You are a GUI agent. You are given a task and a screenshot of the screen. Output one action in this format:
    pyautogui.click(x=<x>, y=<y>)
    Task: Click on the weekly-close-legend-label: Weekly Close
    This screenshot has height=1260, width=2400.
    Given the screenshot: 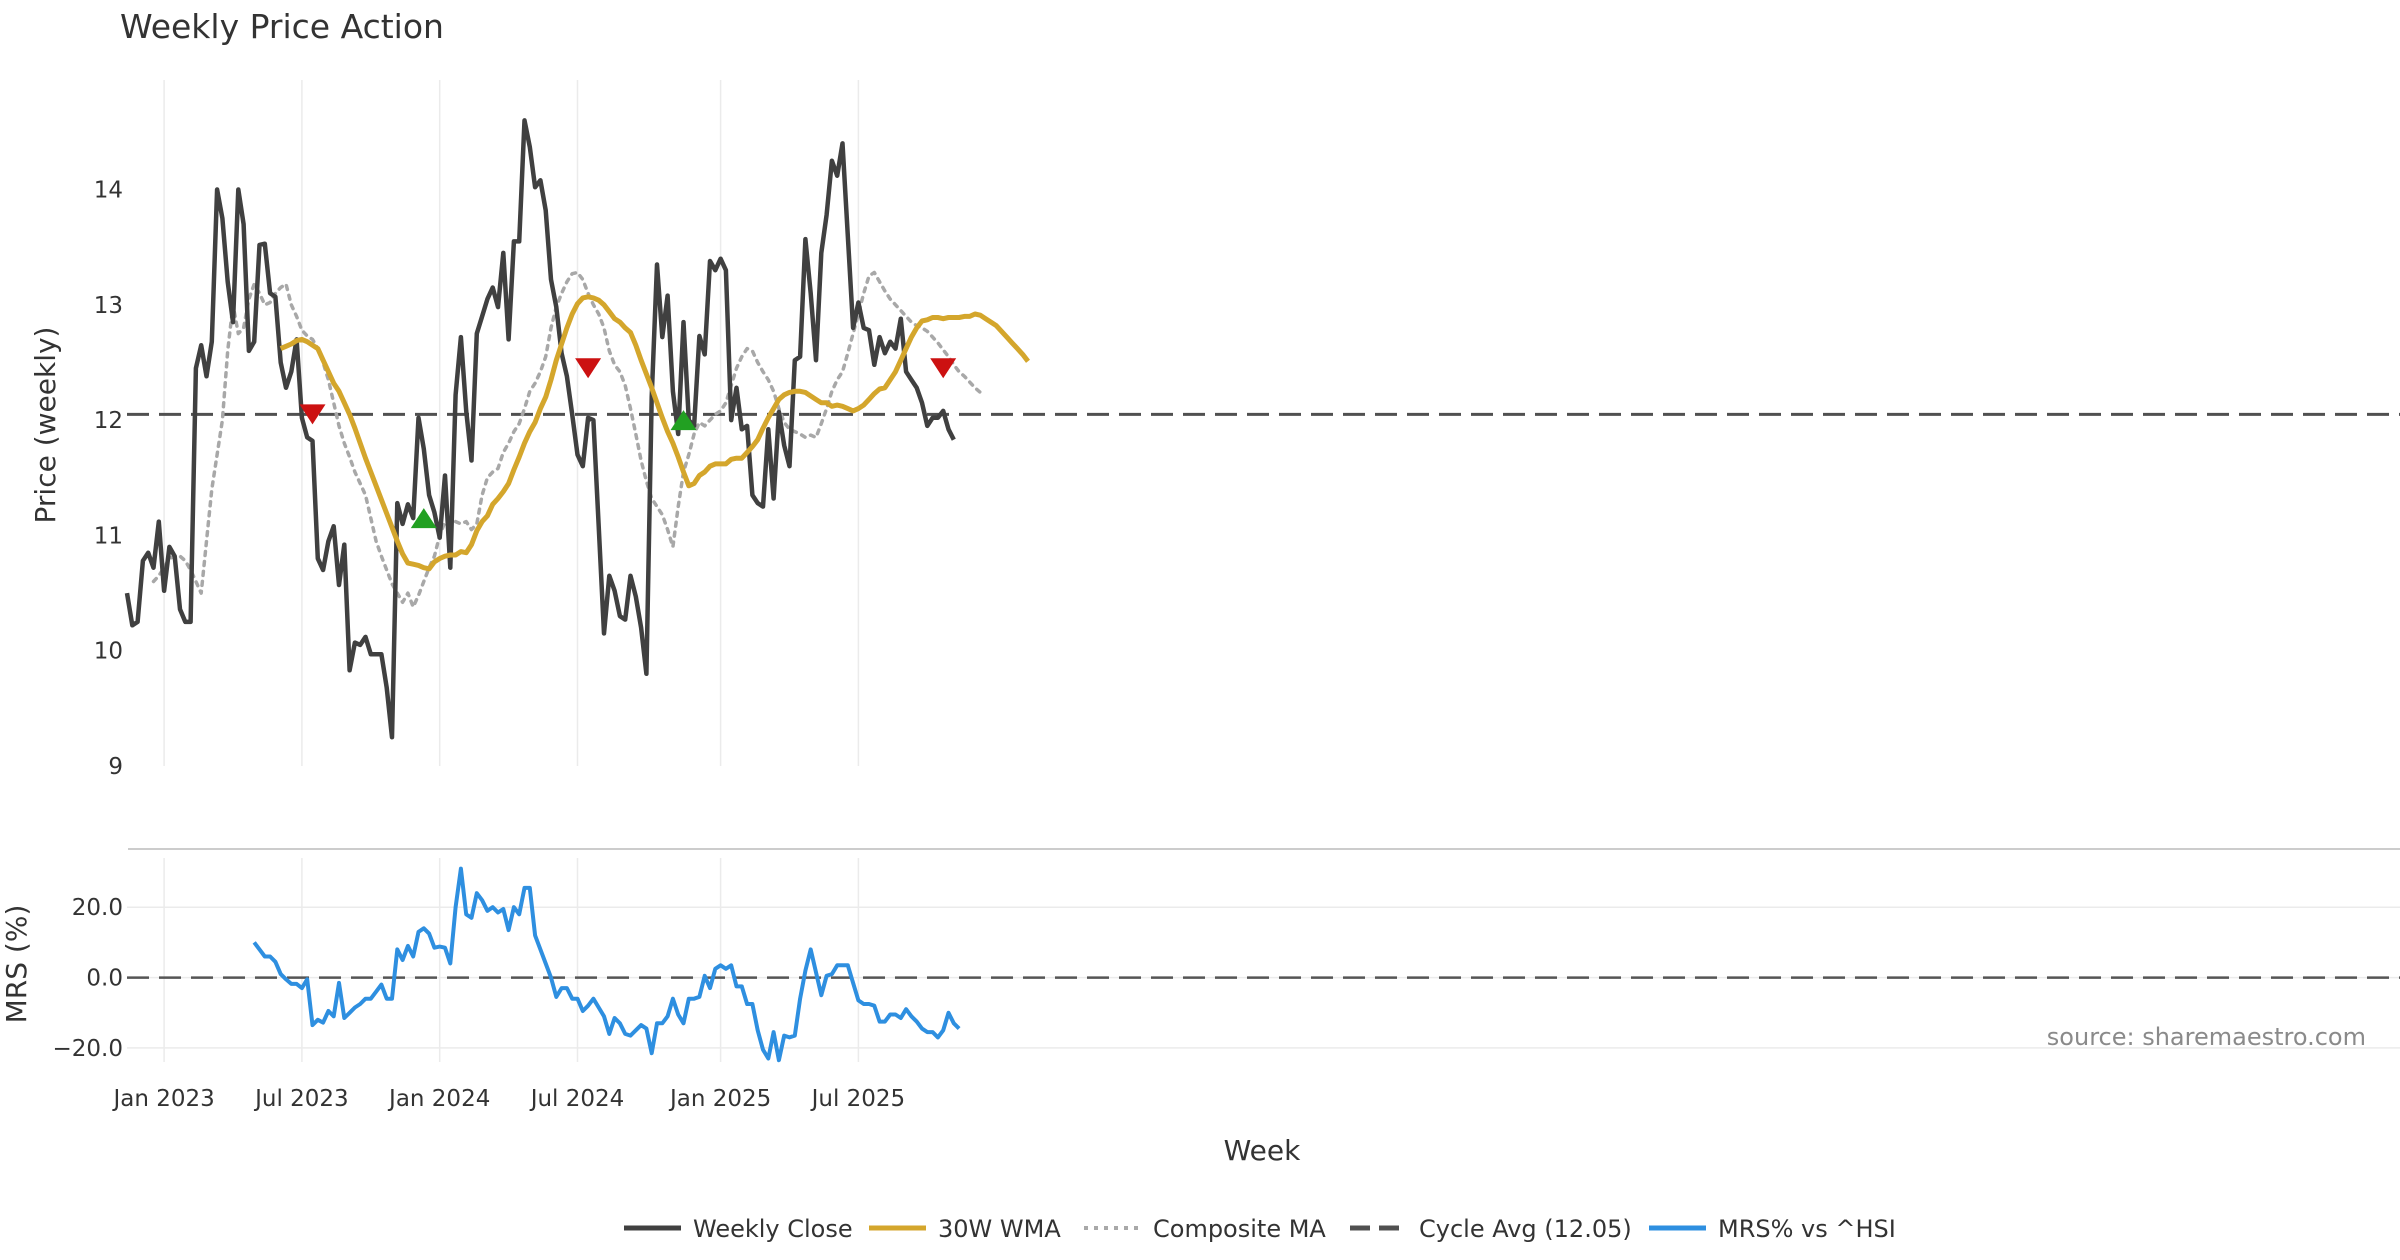 What is the action you would take?
    pyautogui.click(x=773, y=1229)
    